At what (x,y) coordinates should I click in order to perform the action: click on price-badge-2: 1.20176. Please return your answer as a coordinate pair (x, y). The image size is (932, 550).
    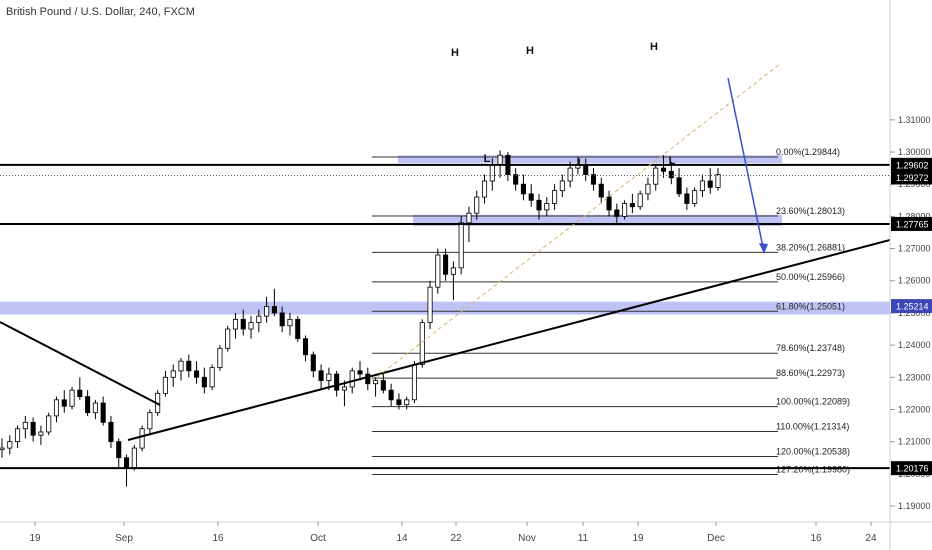
    Looking at the image, I should click on (911, 468).